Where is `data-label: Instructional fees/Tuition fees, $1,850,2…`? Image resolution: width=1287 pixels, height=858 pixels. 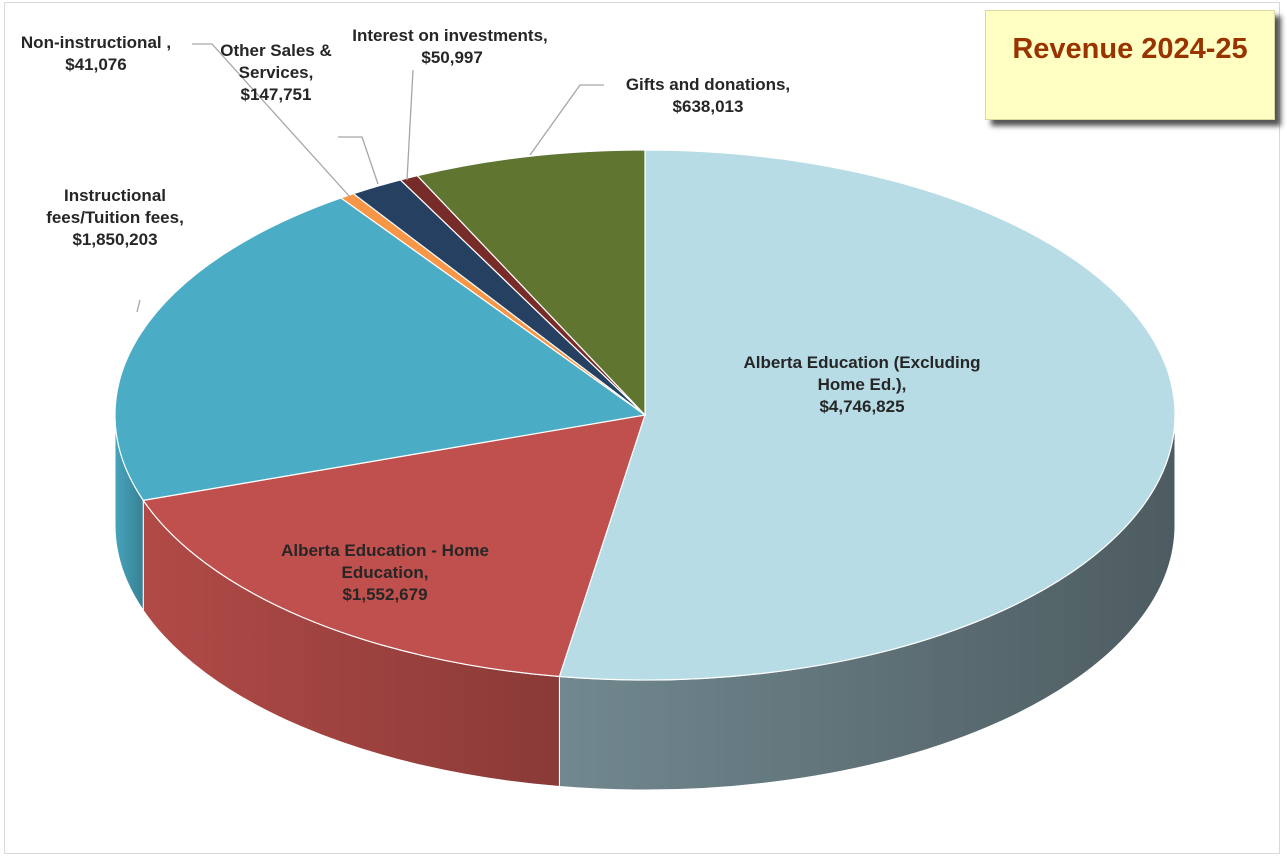
data-label: Instructional fees/Tuition fees, $1,850,2… is located at coordinates (115, 218).